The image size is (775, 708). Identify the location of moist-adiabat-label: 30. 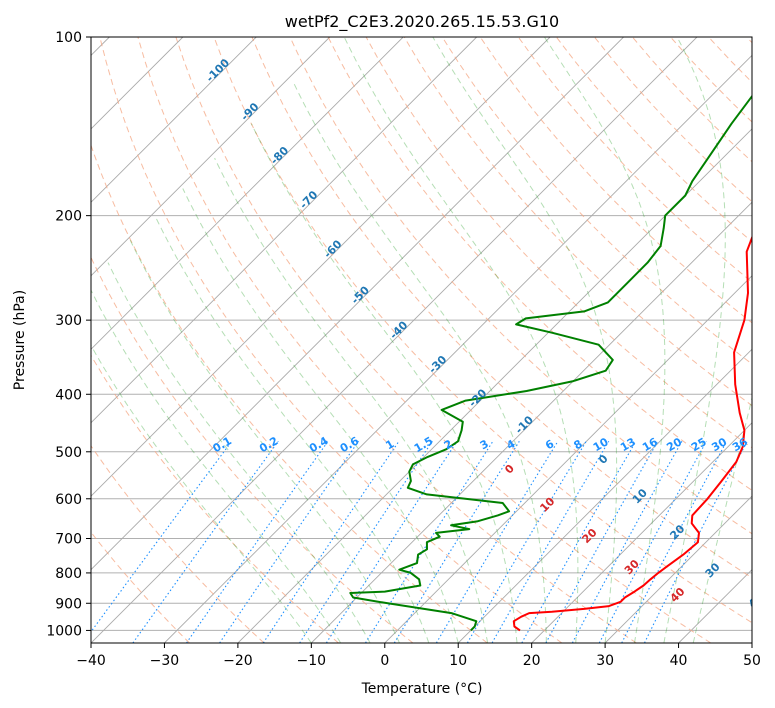
(632, 567).